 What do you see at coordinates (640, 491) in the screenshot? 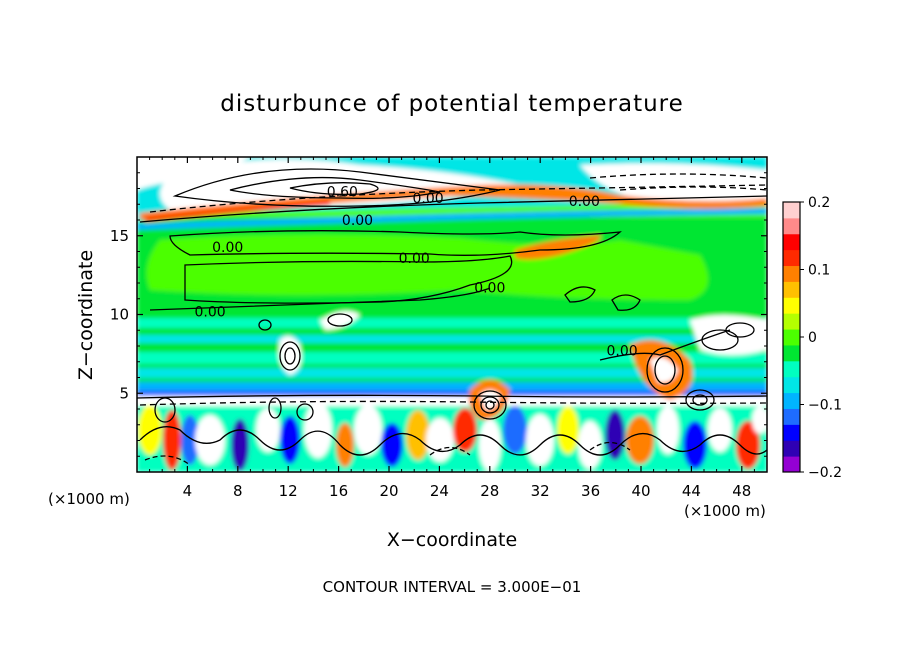
I see `x-tick-label: 40` at bounding box center [640, 491].